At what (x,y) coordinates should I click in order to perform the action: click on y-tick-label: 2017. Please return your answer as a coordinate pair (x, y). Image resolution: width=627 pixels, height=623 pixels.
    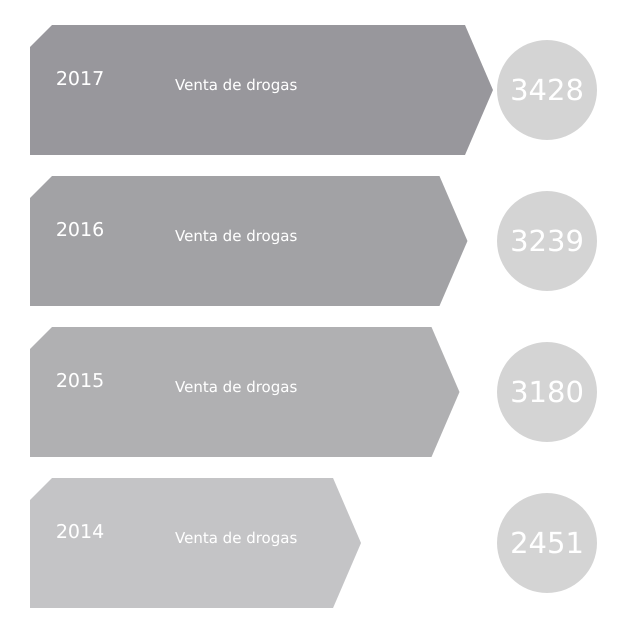
    Looking at the image, I should click on (80, 79).